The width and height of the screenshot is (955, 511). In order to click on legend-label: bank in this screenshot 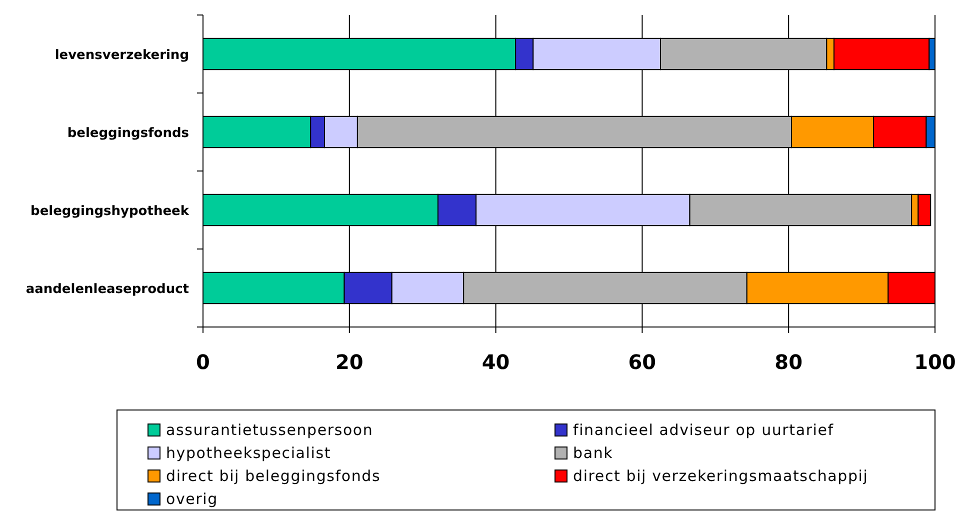, I will do `click(593, 453)`.